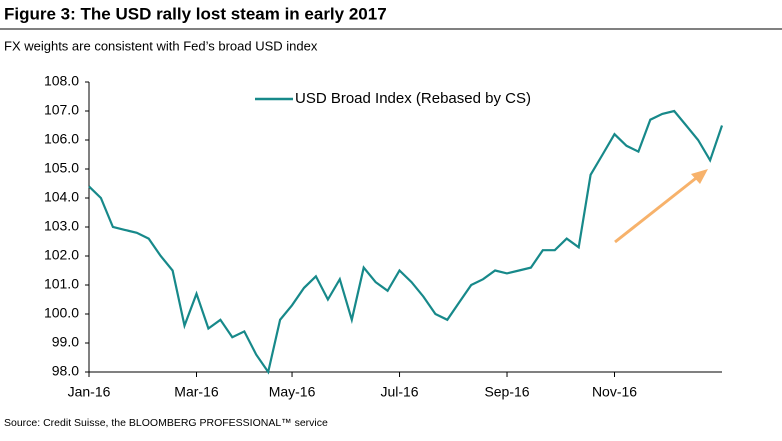 This screenshot has width=782, height=441. What do you see at coordinates (61, 168) in the screenshot?
I see `y-tick-label: 105.0` at bounding box center [61, 168].